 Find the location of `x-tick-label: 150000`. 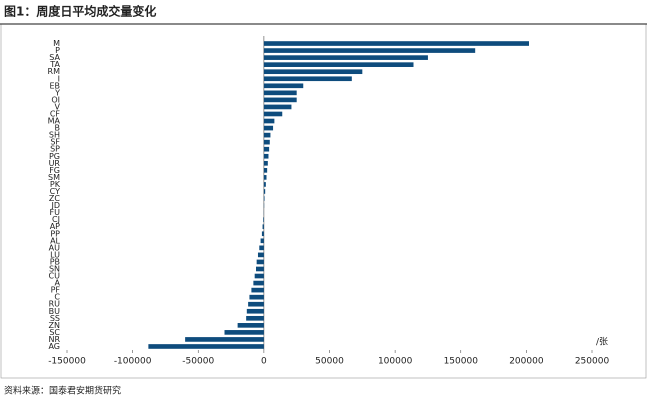

x-tick-label: 150000 is located at coordinates (461, 362).